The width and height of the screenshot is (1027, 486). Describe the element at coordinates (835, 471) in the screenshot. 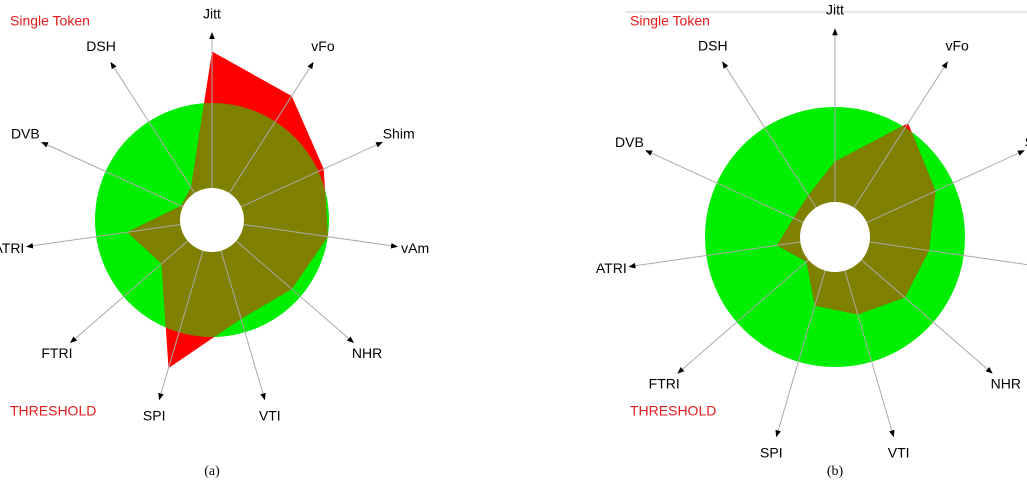

I see `caption: (b)` at that location.